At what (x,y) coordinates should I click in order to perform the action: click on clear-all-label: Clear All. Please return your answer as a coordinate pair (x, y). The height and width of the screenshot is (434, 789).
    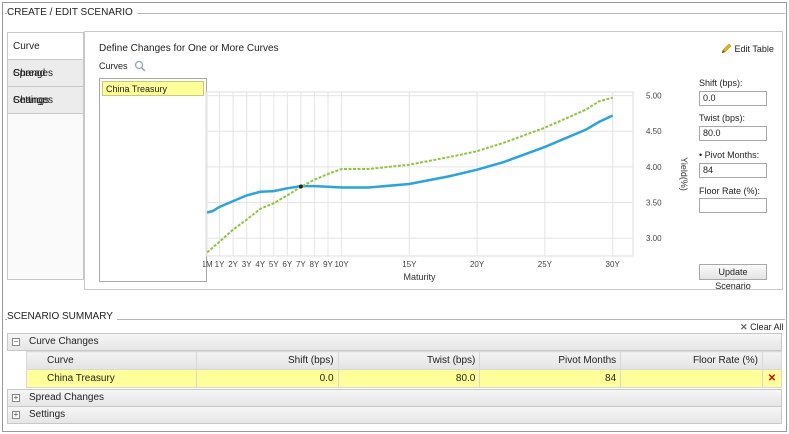
    Looking at the image, I should click on (767, 327).